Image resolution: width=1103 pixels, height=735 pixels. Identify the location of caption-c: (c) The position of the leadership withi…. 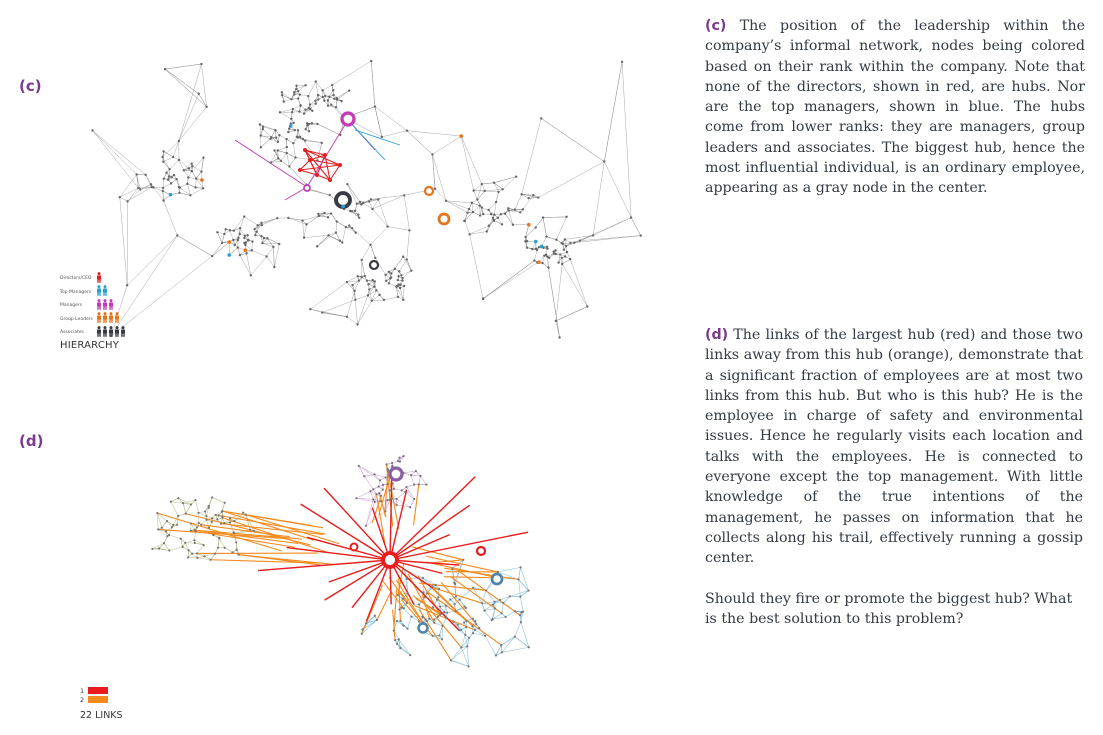
(895, 107).